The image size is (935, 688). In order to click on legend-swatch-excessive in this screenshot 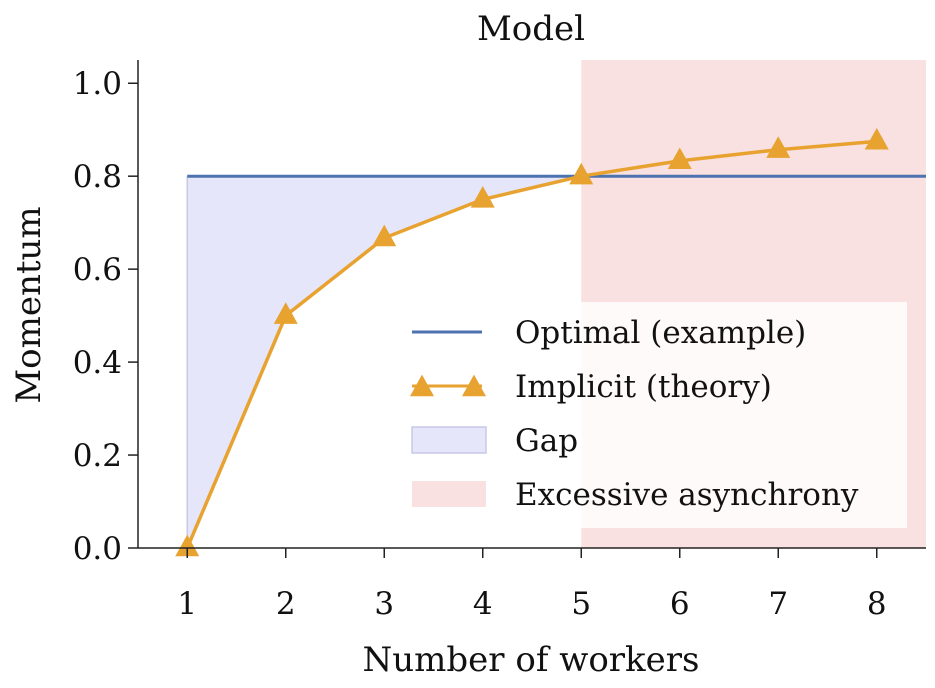, I will do `click(449, 494)`.